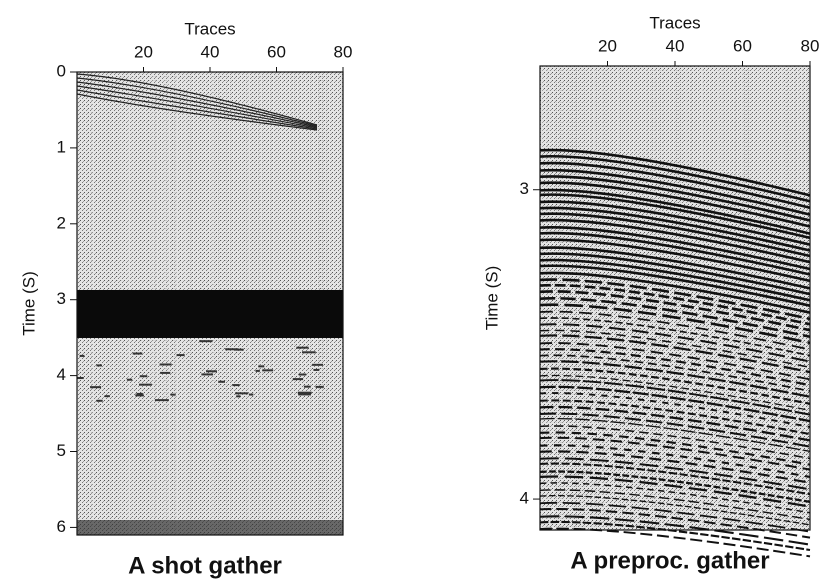 This screenshot has height=588, width=826. Describe the element at coordinates (209, 28) in the screenshot. I see `x-axis-label: Traces` at that location.